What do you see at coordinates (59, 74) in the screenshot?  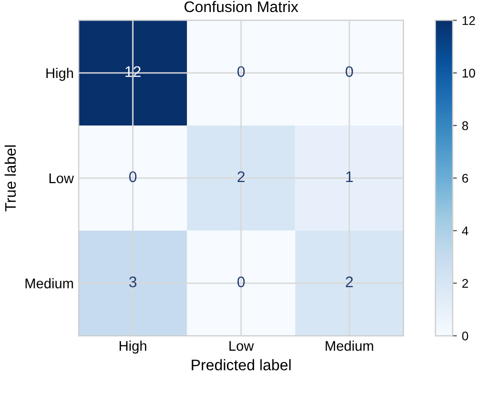 I see `y-tick-label: High` at bounding box center [59, 74].